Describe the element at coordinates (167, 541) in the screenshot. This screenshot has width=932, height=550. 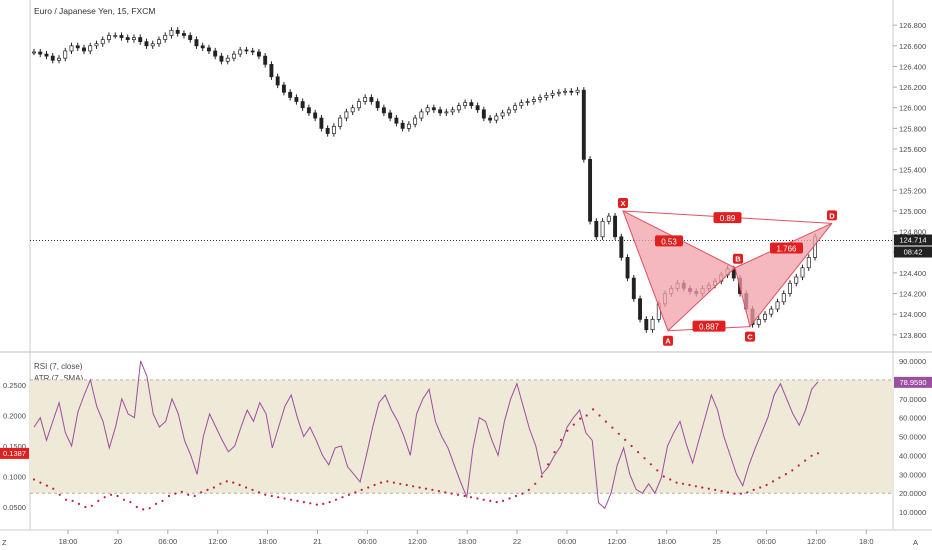
I see `time-tick-label: 06:00` at that location.